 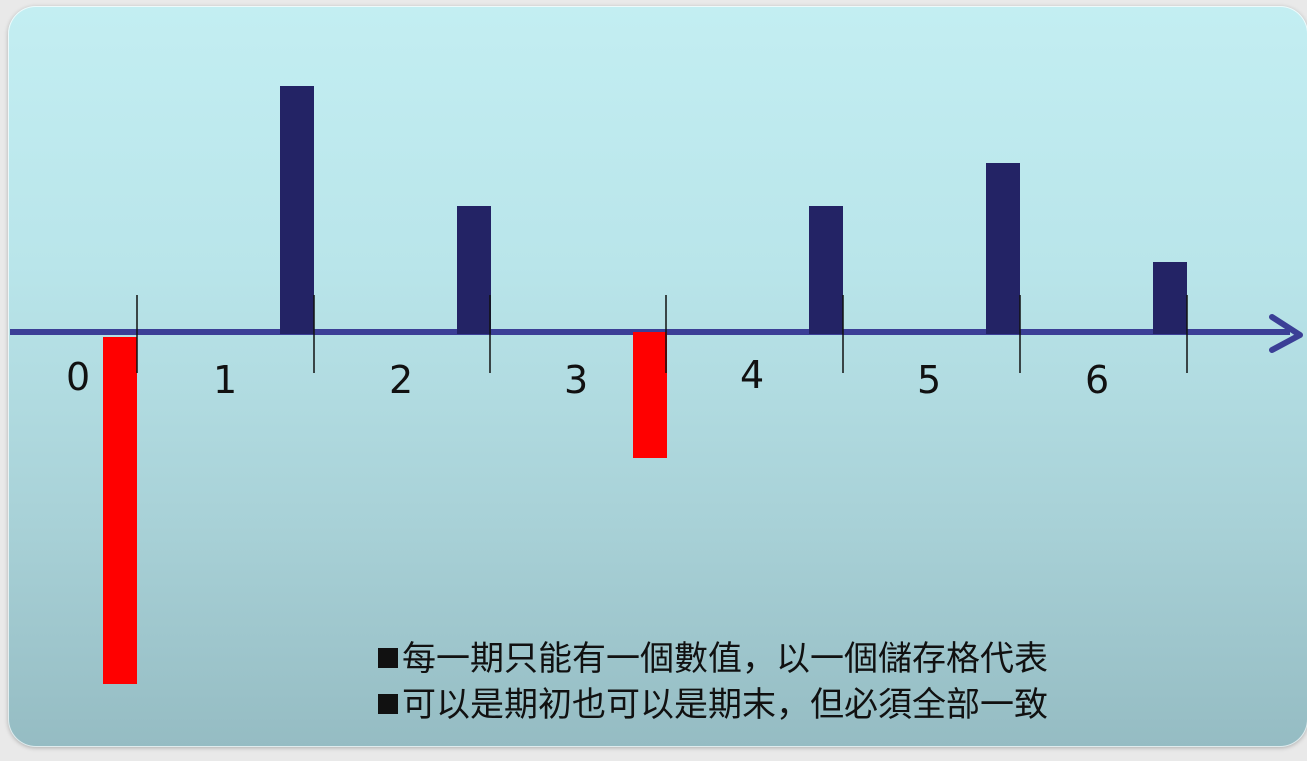 I want to click on period-label-0: 0, so click(x=78, y=377).